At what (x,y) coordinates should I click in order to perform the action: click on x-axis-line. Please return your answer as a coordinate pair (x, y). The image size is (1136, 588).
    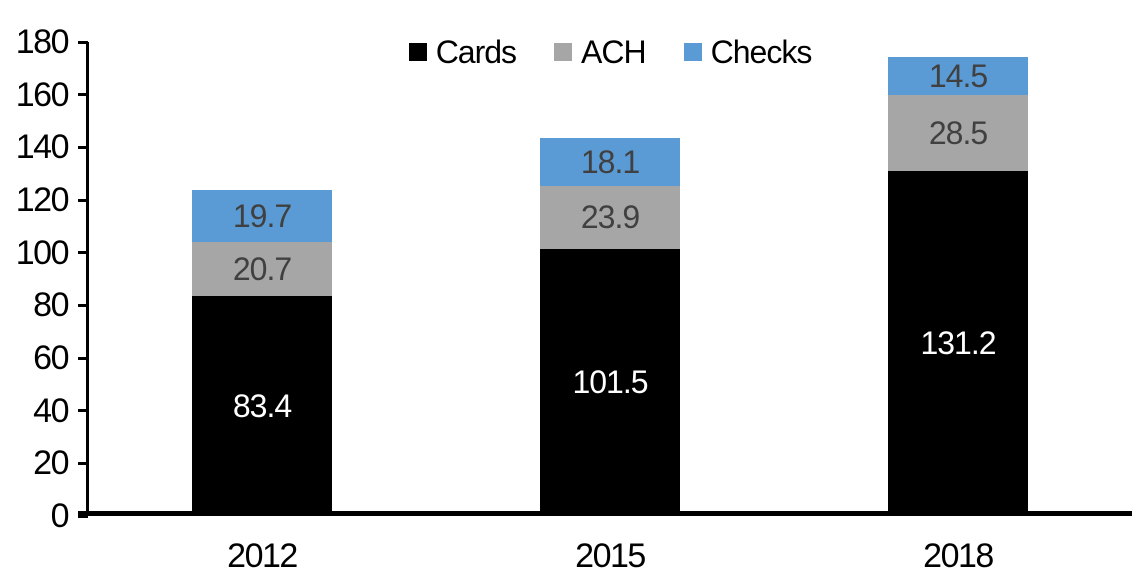
    Looking at the image, I should click on (605, 513).